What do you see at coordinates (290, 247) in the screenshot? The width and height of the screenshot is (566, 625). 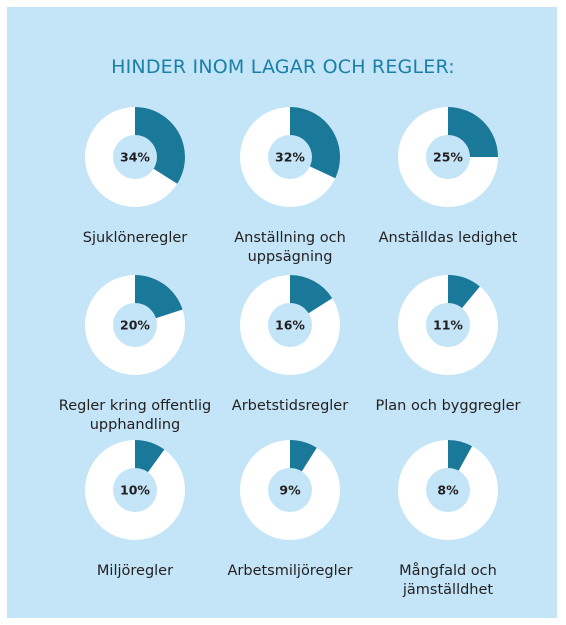 I see `category-label: Anställning och uppsägning` at bounding box center [290, 247].